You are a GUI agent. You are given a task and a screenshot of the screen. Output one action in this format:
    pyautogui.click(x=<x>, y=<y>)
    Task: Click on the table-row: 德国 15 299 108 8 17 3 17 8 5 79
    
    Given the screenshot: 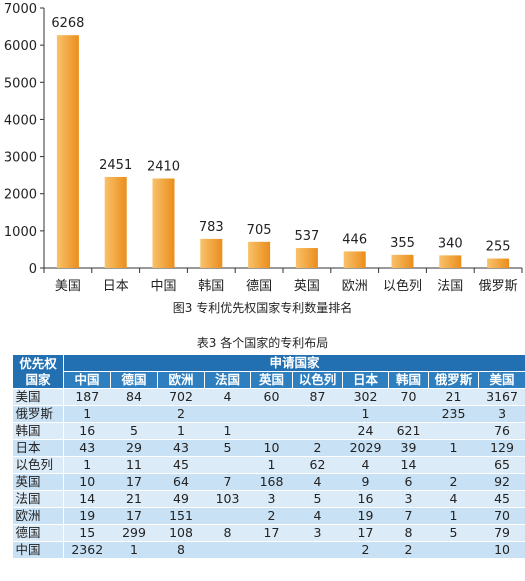 What is the action you would take?
    pyautogui.click(x=268, y=533)
    